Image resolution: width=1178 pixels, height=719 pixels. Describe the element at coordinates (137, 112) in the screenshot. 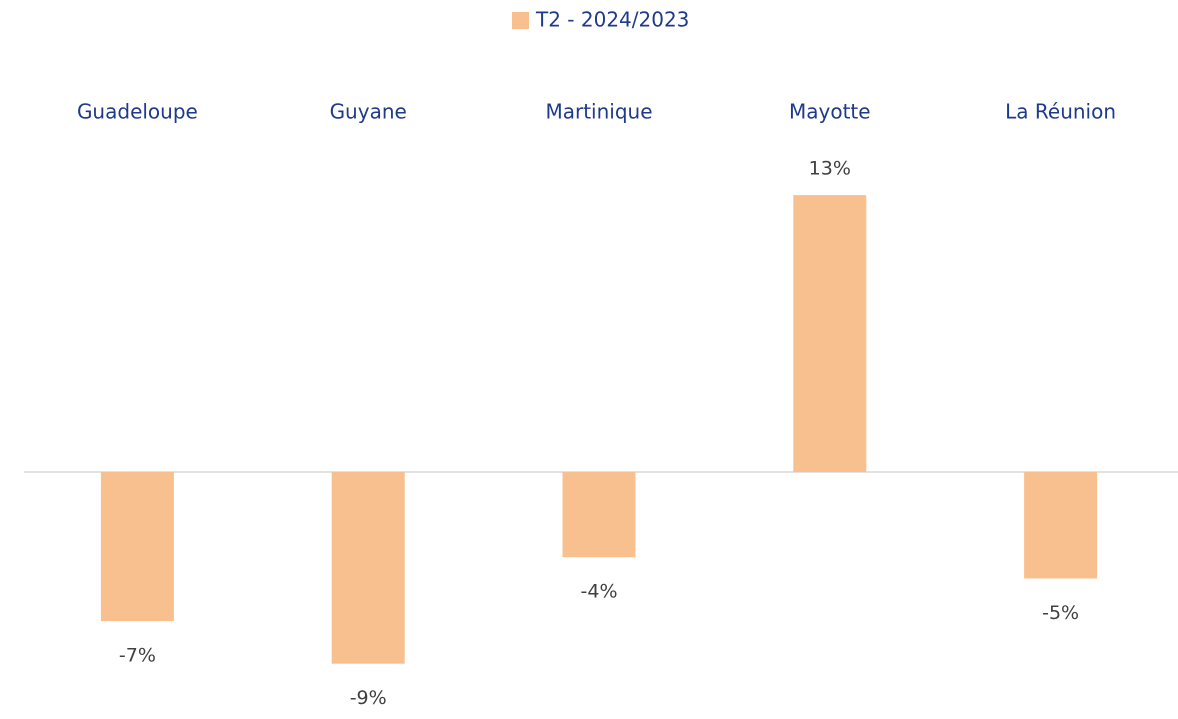

I see `category-label: Guadeloupe` at that location.